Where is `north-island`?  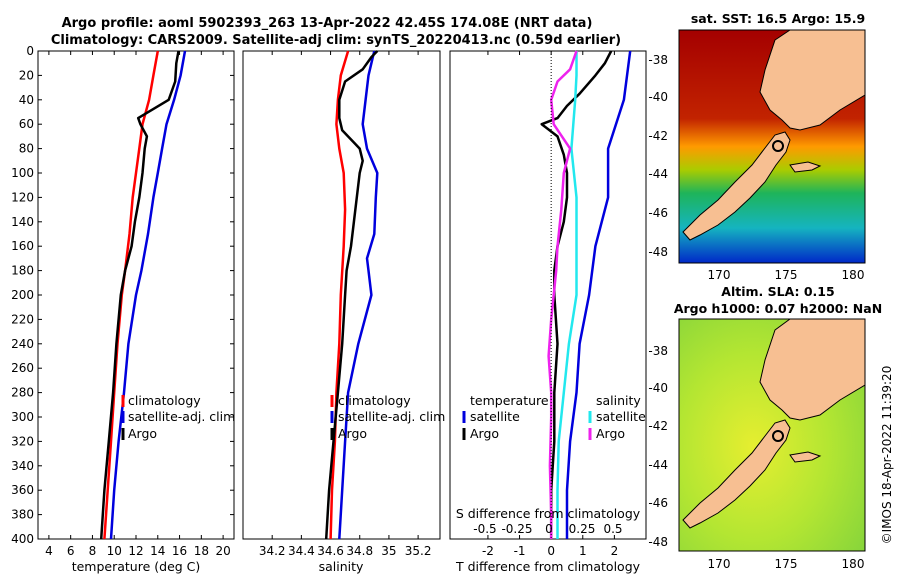 north-island is located at coordinates (812, 80).